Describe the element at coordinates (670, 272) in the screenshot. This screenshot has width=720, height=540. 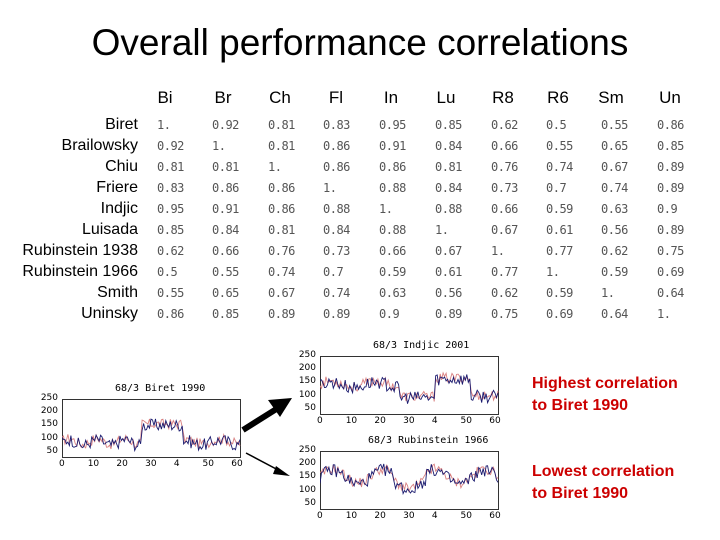
I see `matrix-cell: 0.69` at that location.